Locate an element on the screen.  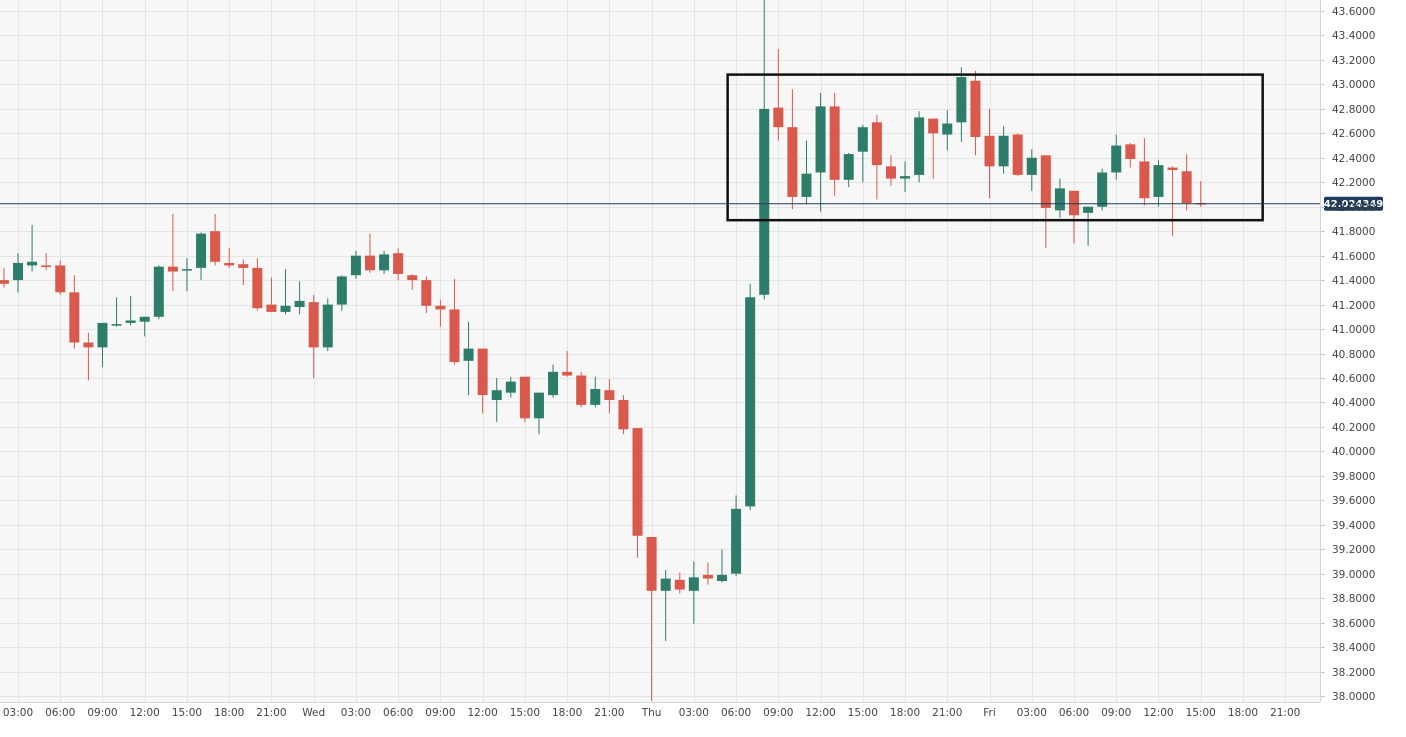
price-tick-label: 40.2000 is located at coordinates (1353, 428).